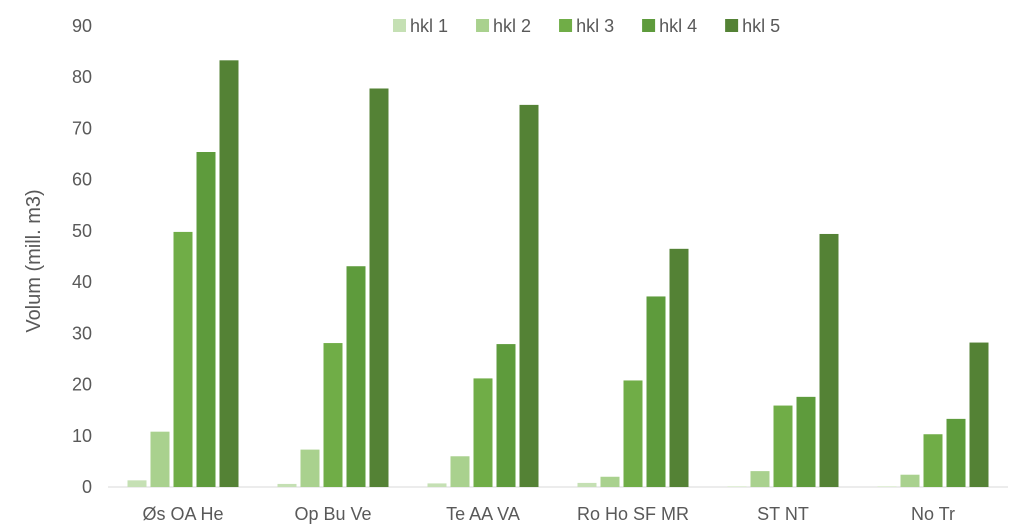 This screenshot has height=527, width=1014. I want to click on y-tick-label: 30, so click(82, 333).